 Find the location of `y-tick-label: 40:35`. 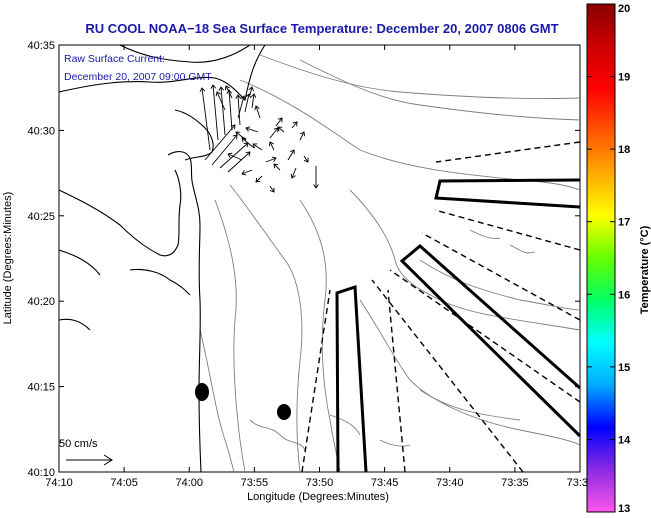

y-tick-label: 40:35 is located at coordinates (41, 46).